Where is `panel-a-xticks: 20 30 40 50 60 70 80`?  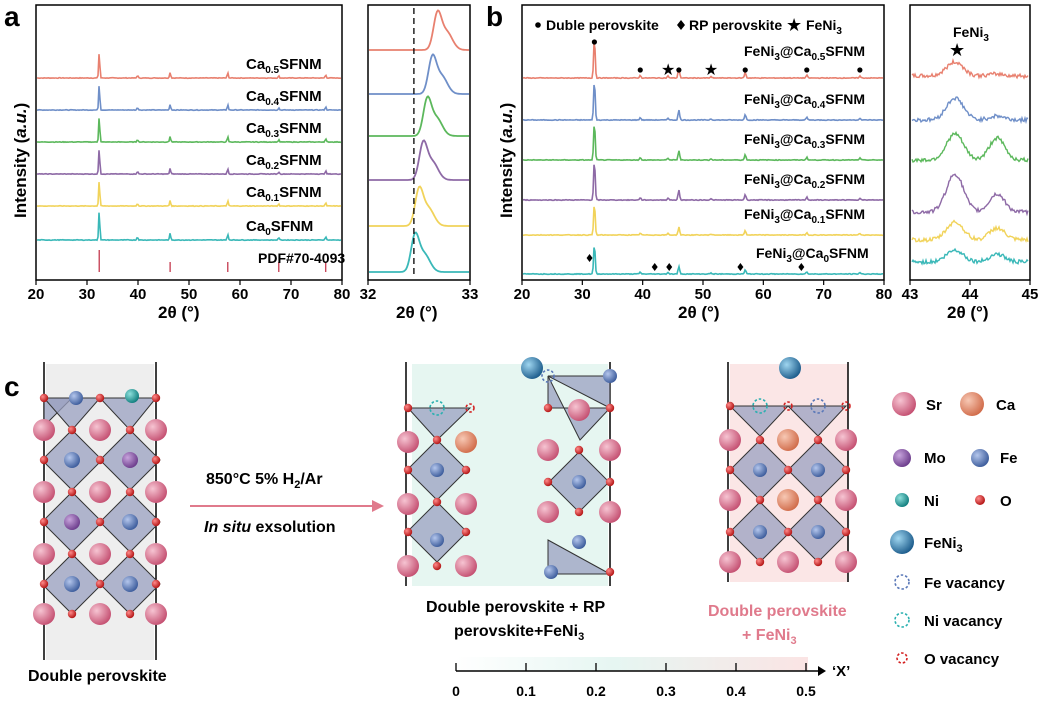 panel-a-xticks: 20 30 40 50 60 70 80 is located at coordinates (189, 291).